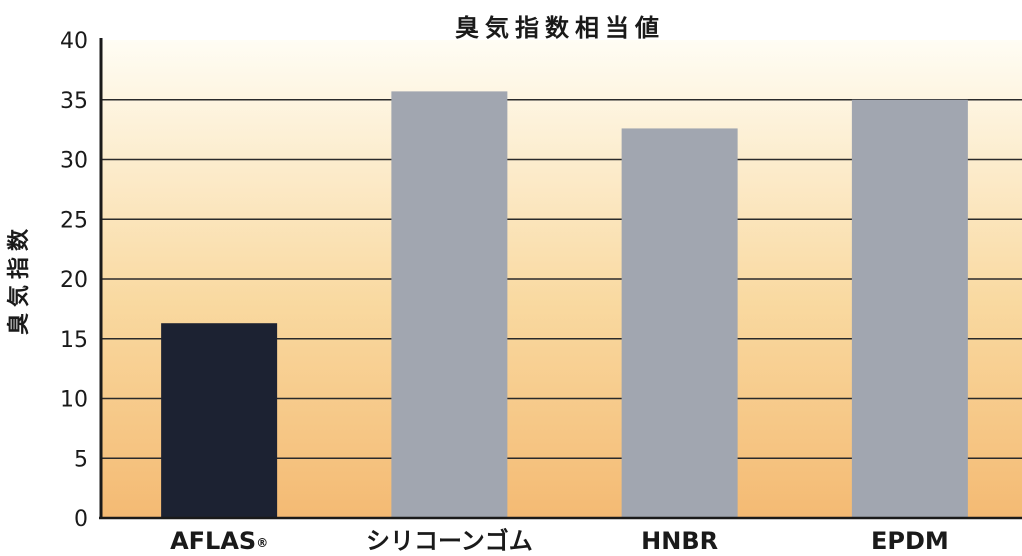  Describe the element at coordinates (74, 41) in the screenshot. I see `y-tick-label: 40` at that location.